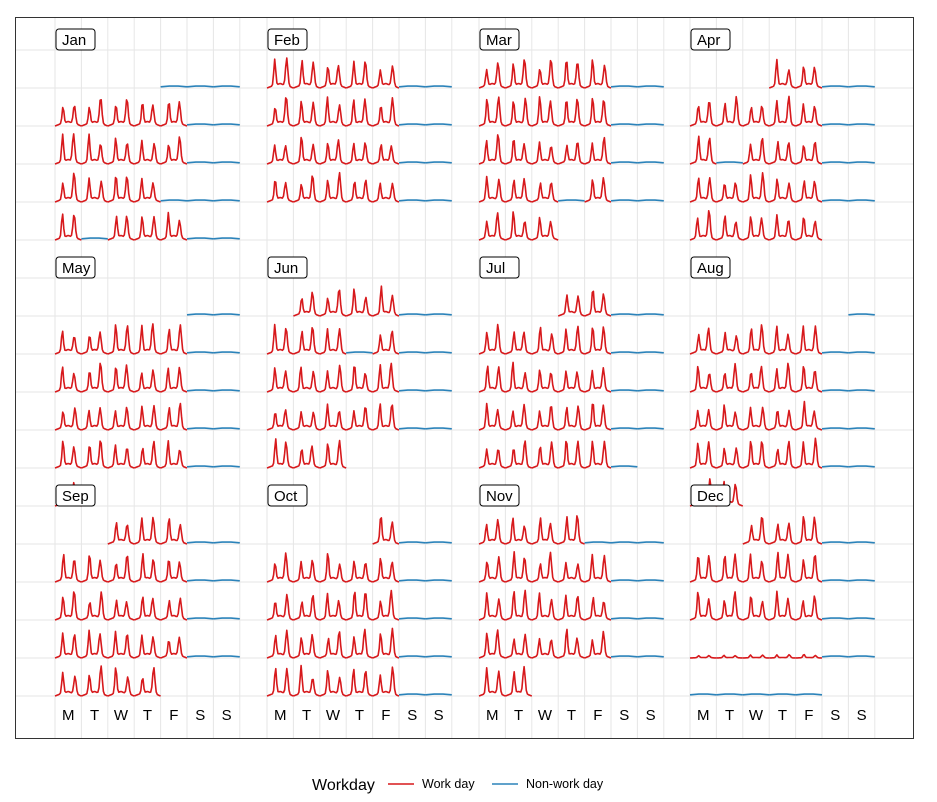  Describe the element at coordinates (76, 268) in the screenshot. I see `month-label: May` at that location.